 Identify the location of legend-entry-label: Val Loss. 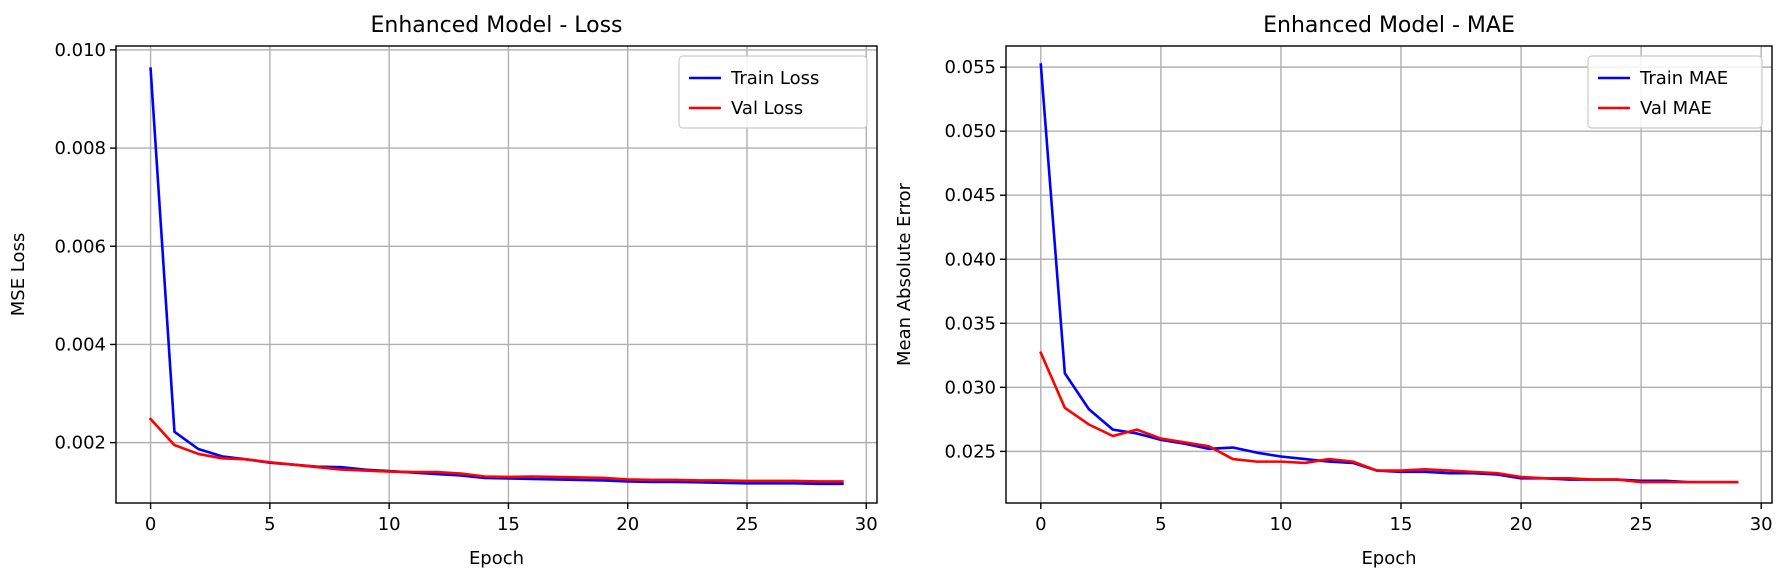
(767, 108).